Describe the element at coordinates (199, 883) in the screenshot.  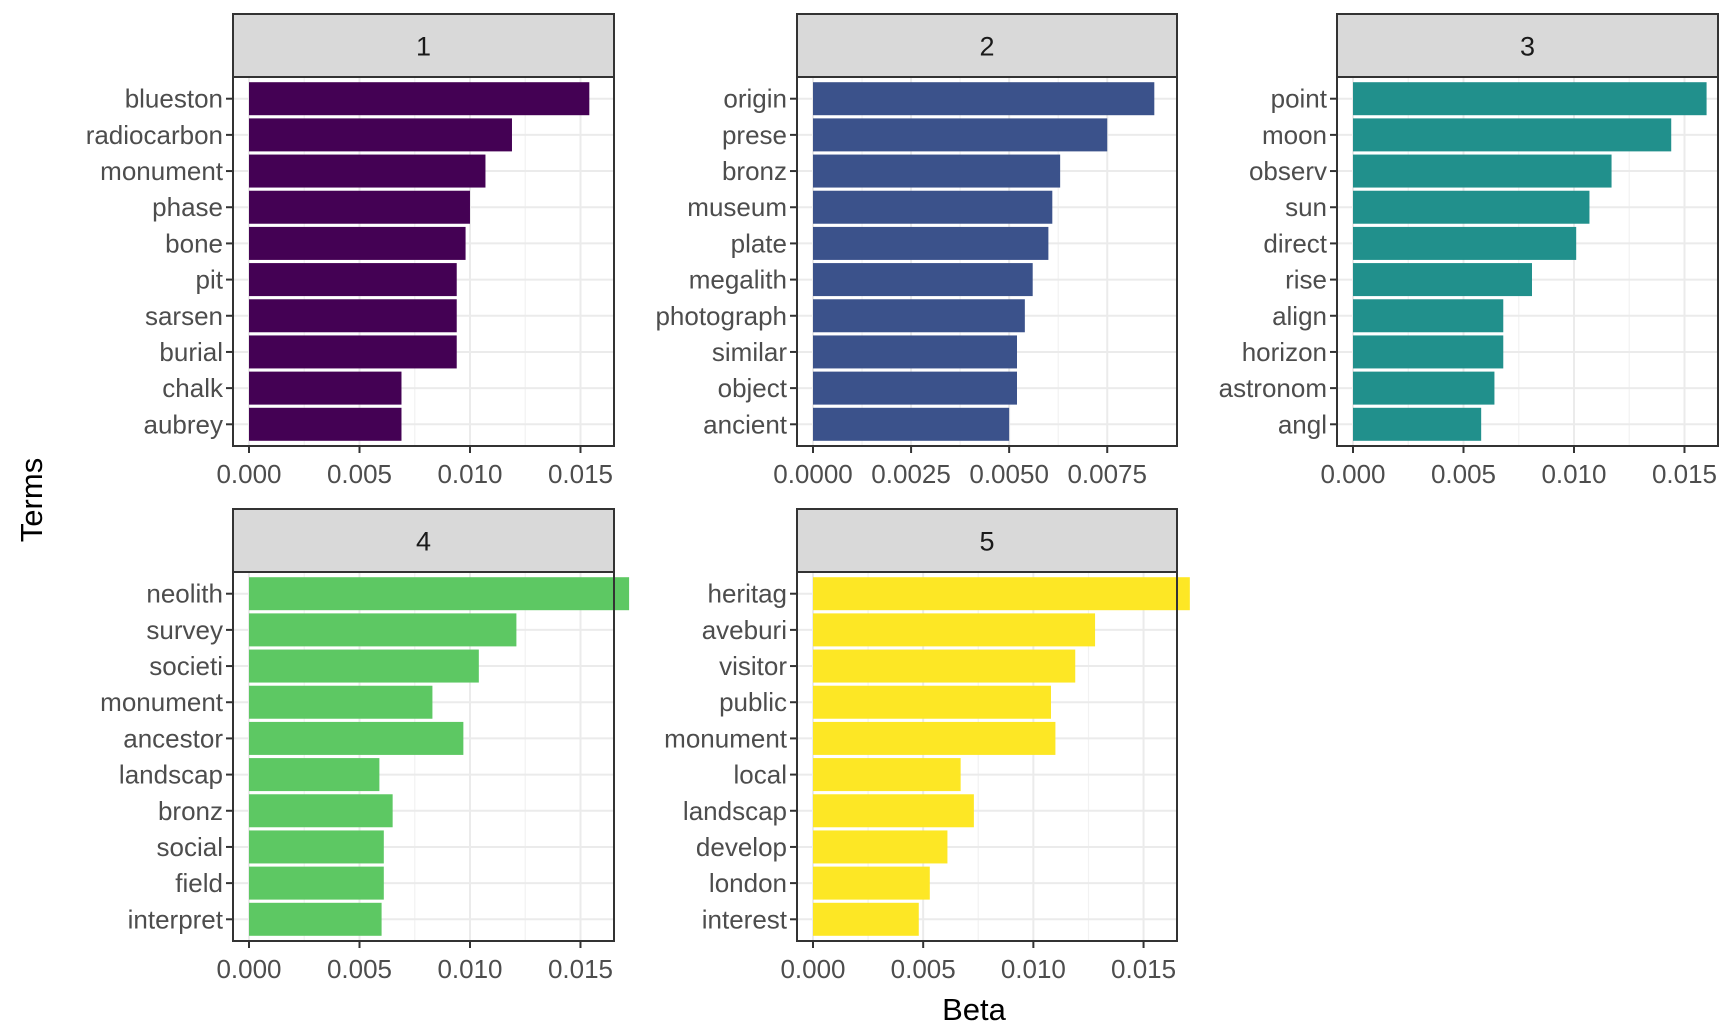
I see `term-label: field` at that location.